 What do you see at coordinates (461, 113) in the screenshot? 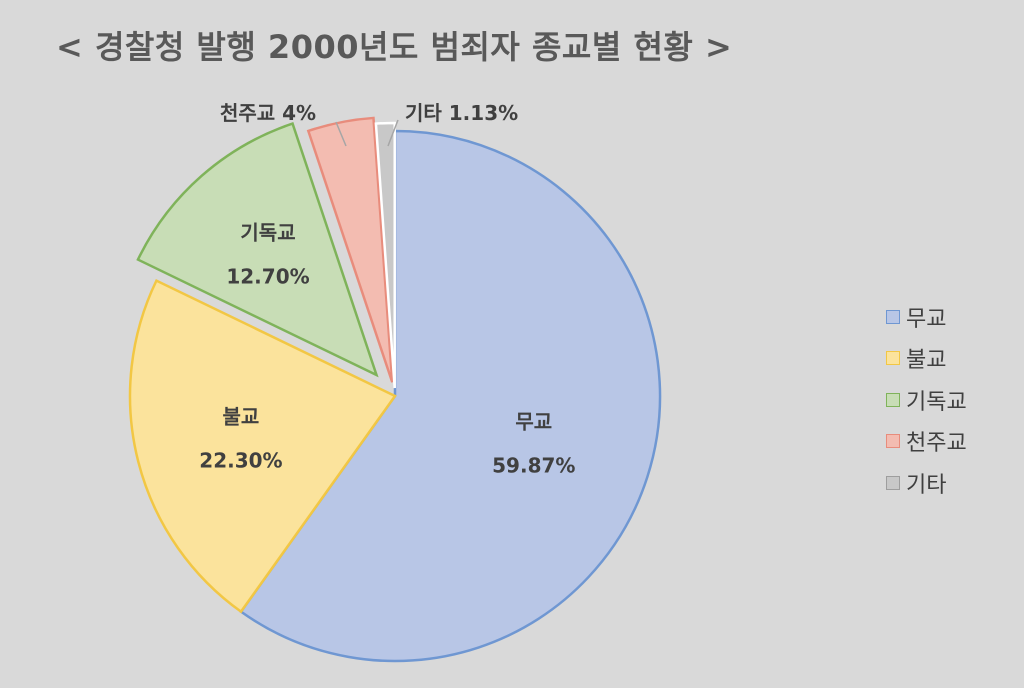
I see `slice-outside-label: 기타 1.13%` at bounding box center [461, 113].